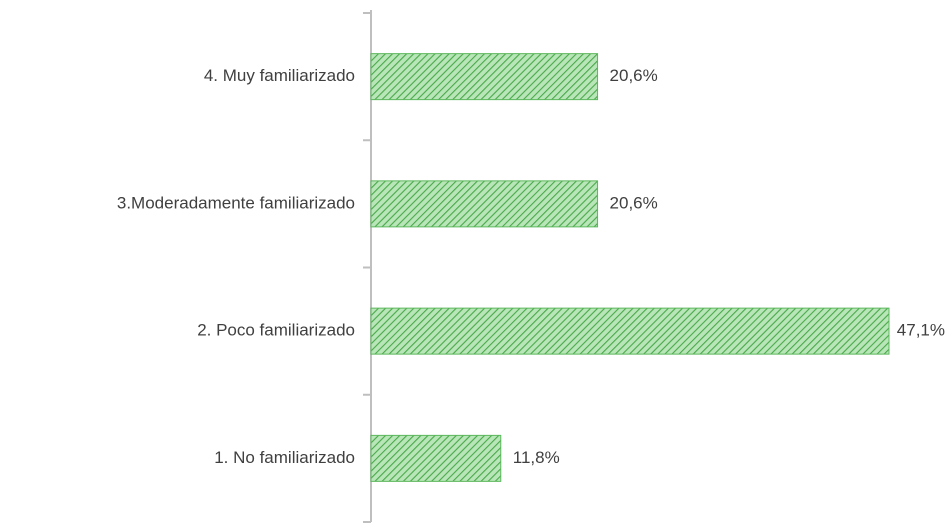  I want to click on data-label: 11,8%, so click(536, 457).